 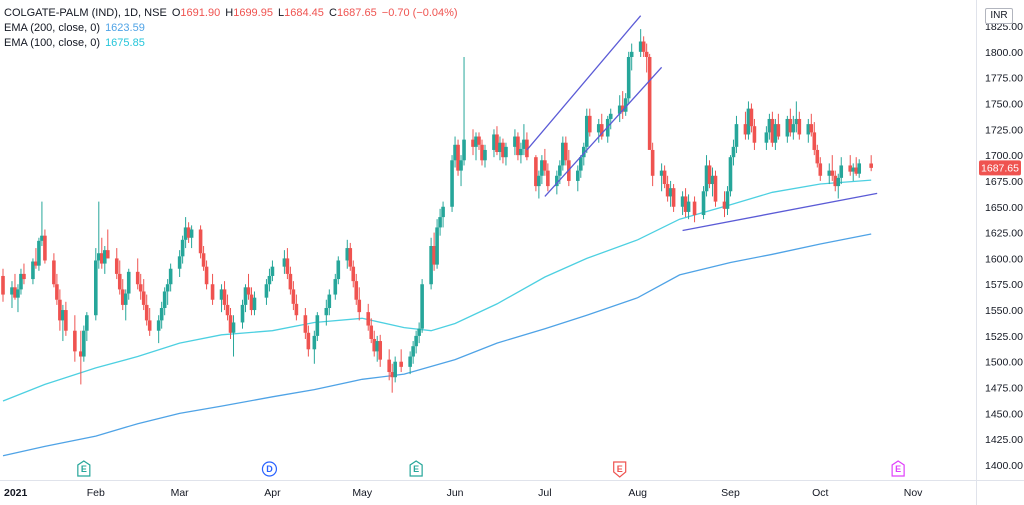 I want to click on event-earnings-may: E, so click(x=416, y=468).